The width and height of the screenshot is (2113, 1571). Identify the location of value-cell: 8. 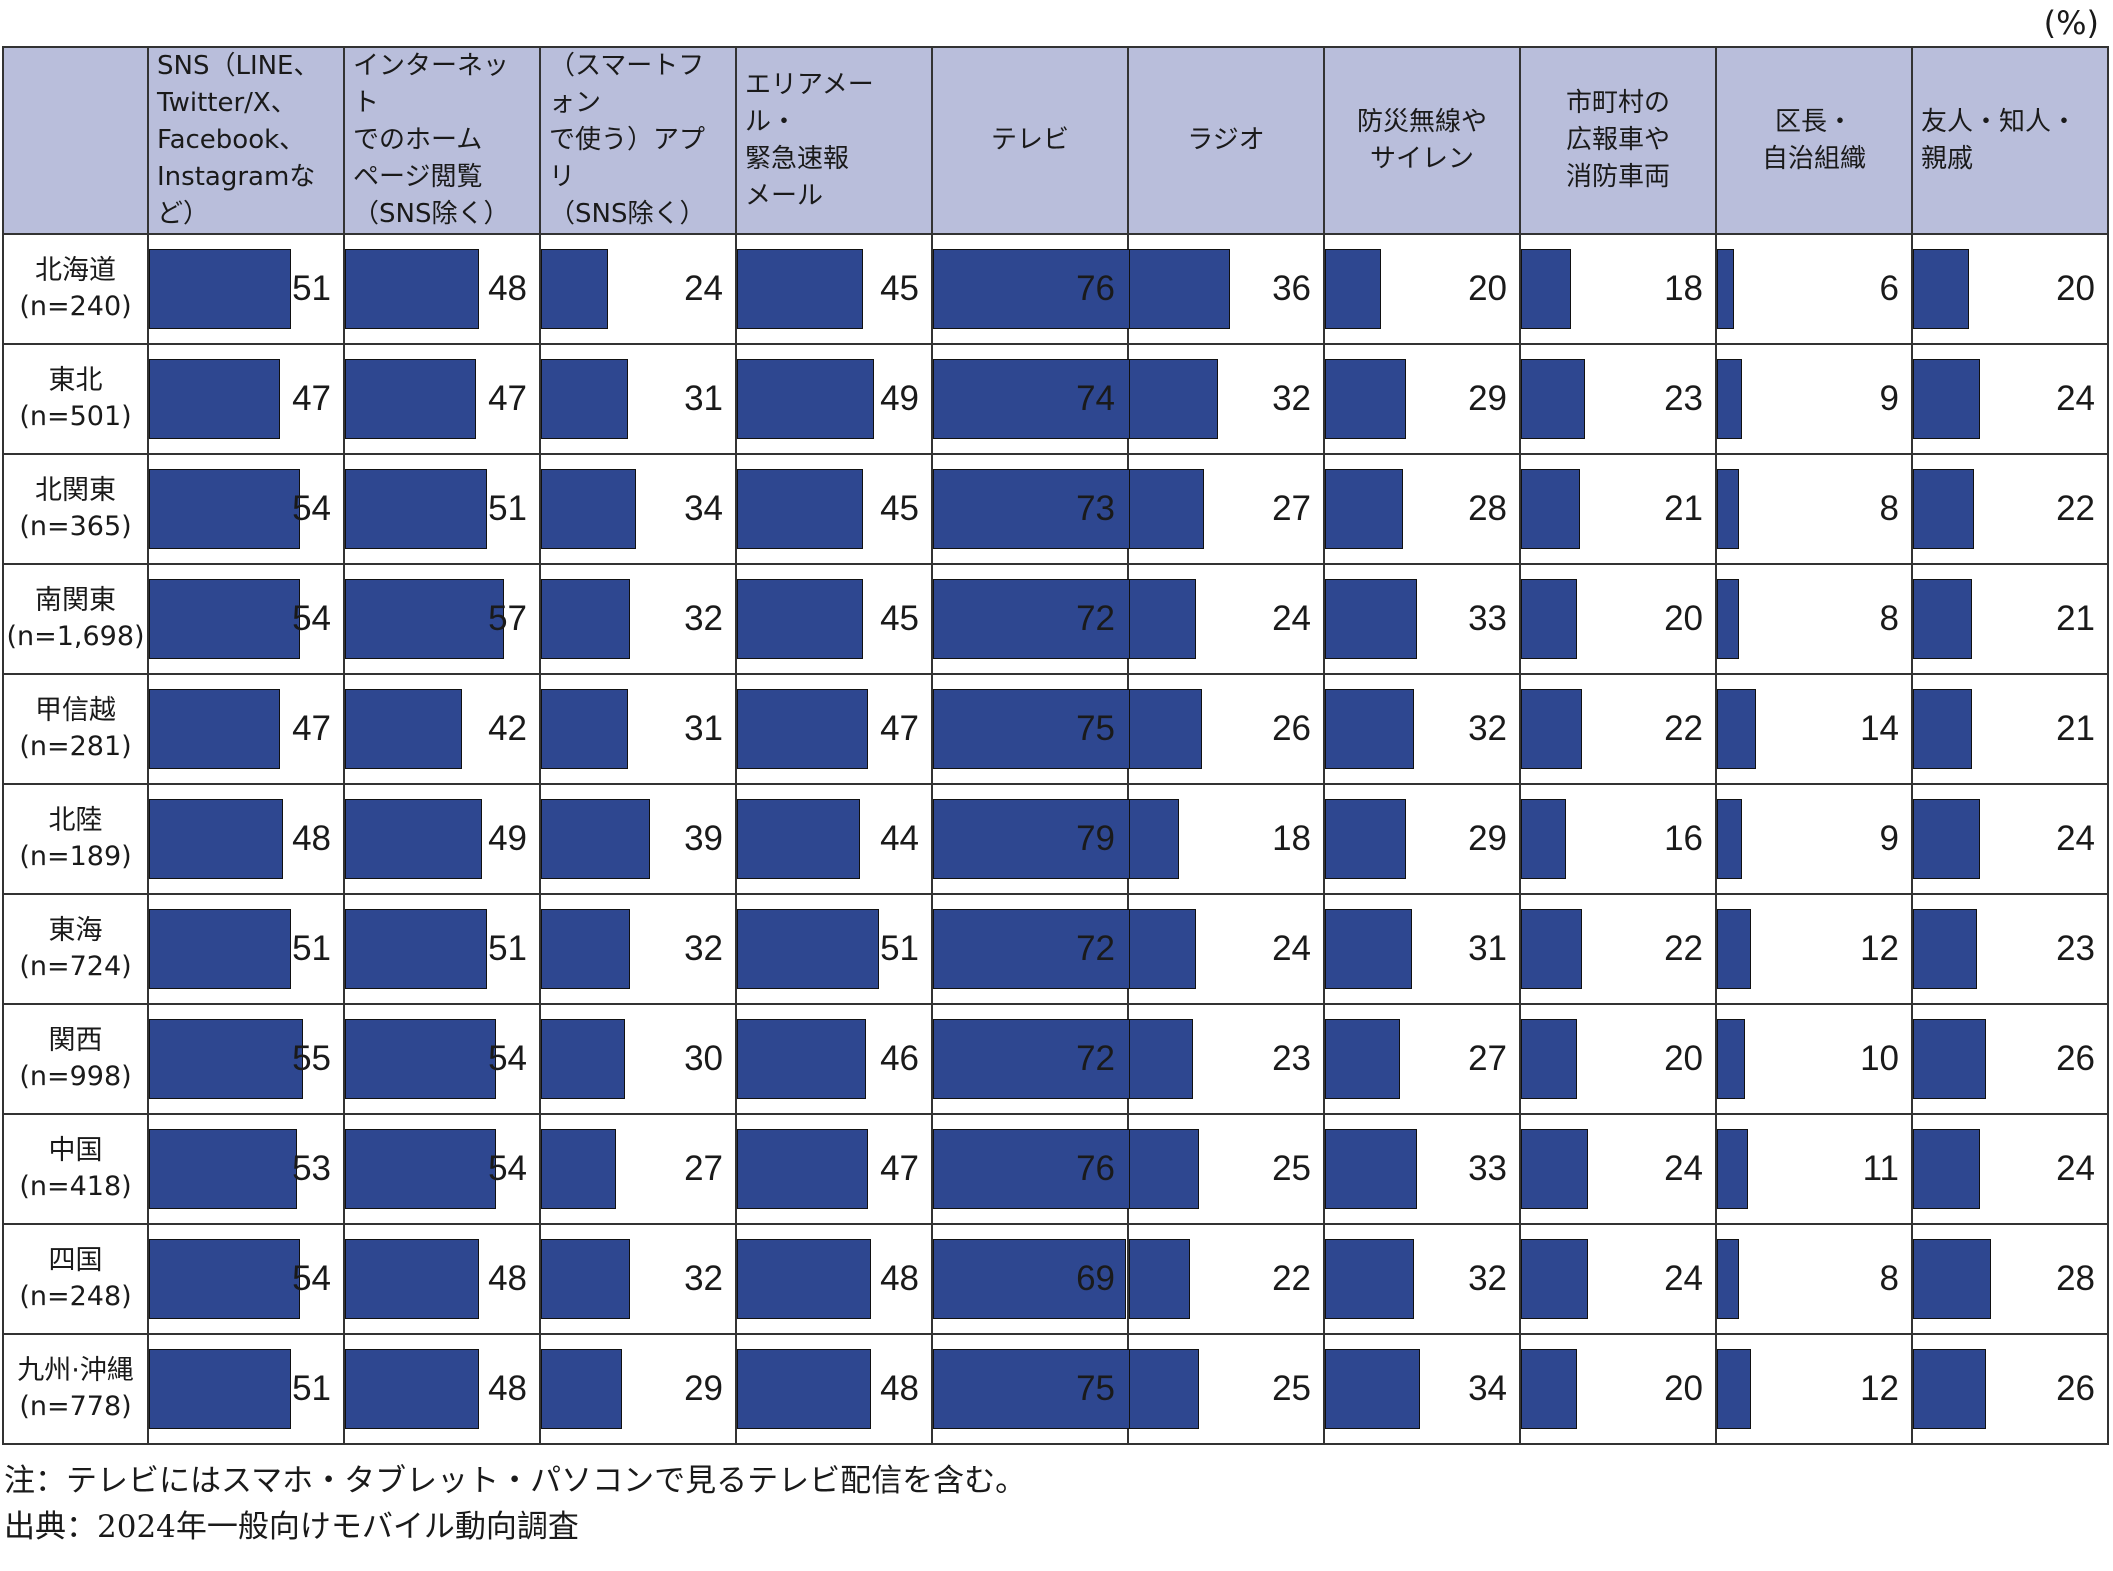
(1814, 619).